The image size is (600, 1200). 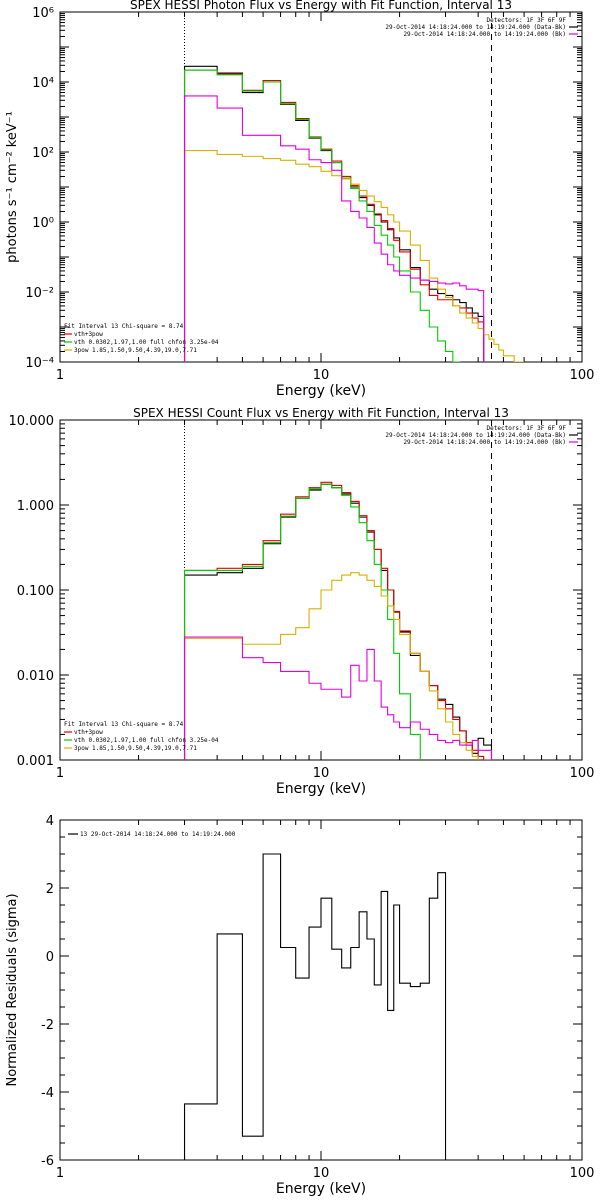 What do you see at coordinates (47, 1093) in the screenshot?
I see `y-tick-label: -4` at bounding box center [47, 1093].